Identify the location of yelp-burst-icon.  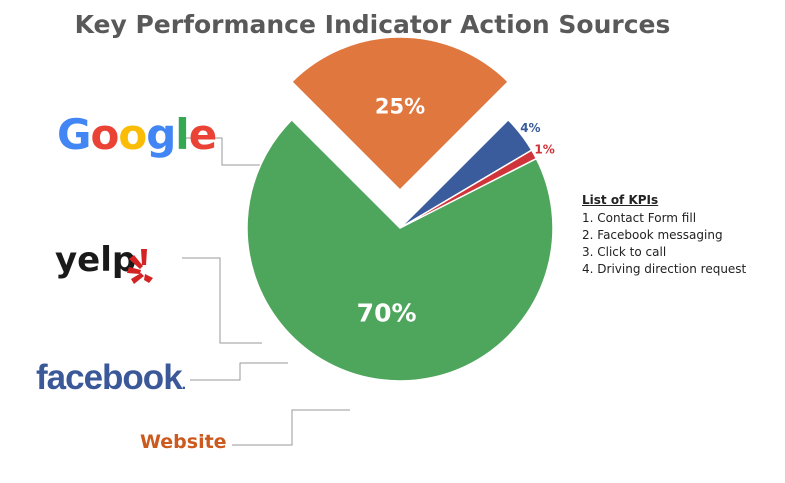
(140, 266).